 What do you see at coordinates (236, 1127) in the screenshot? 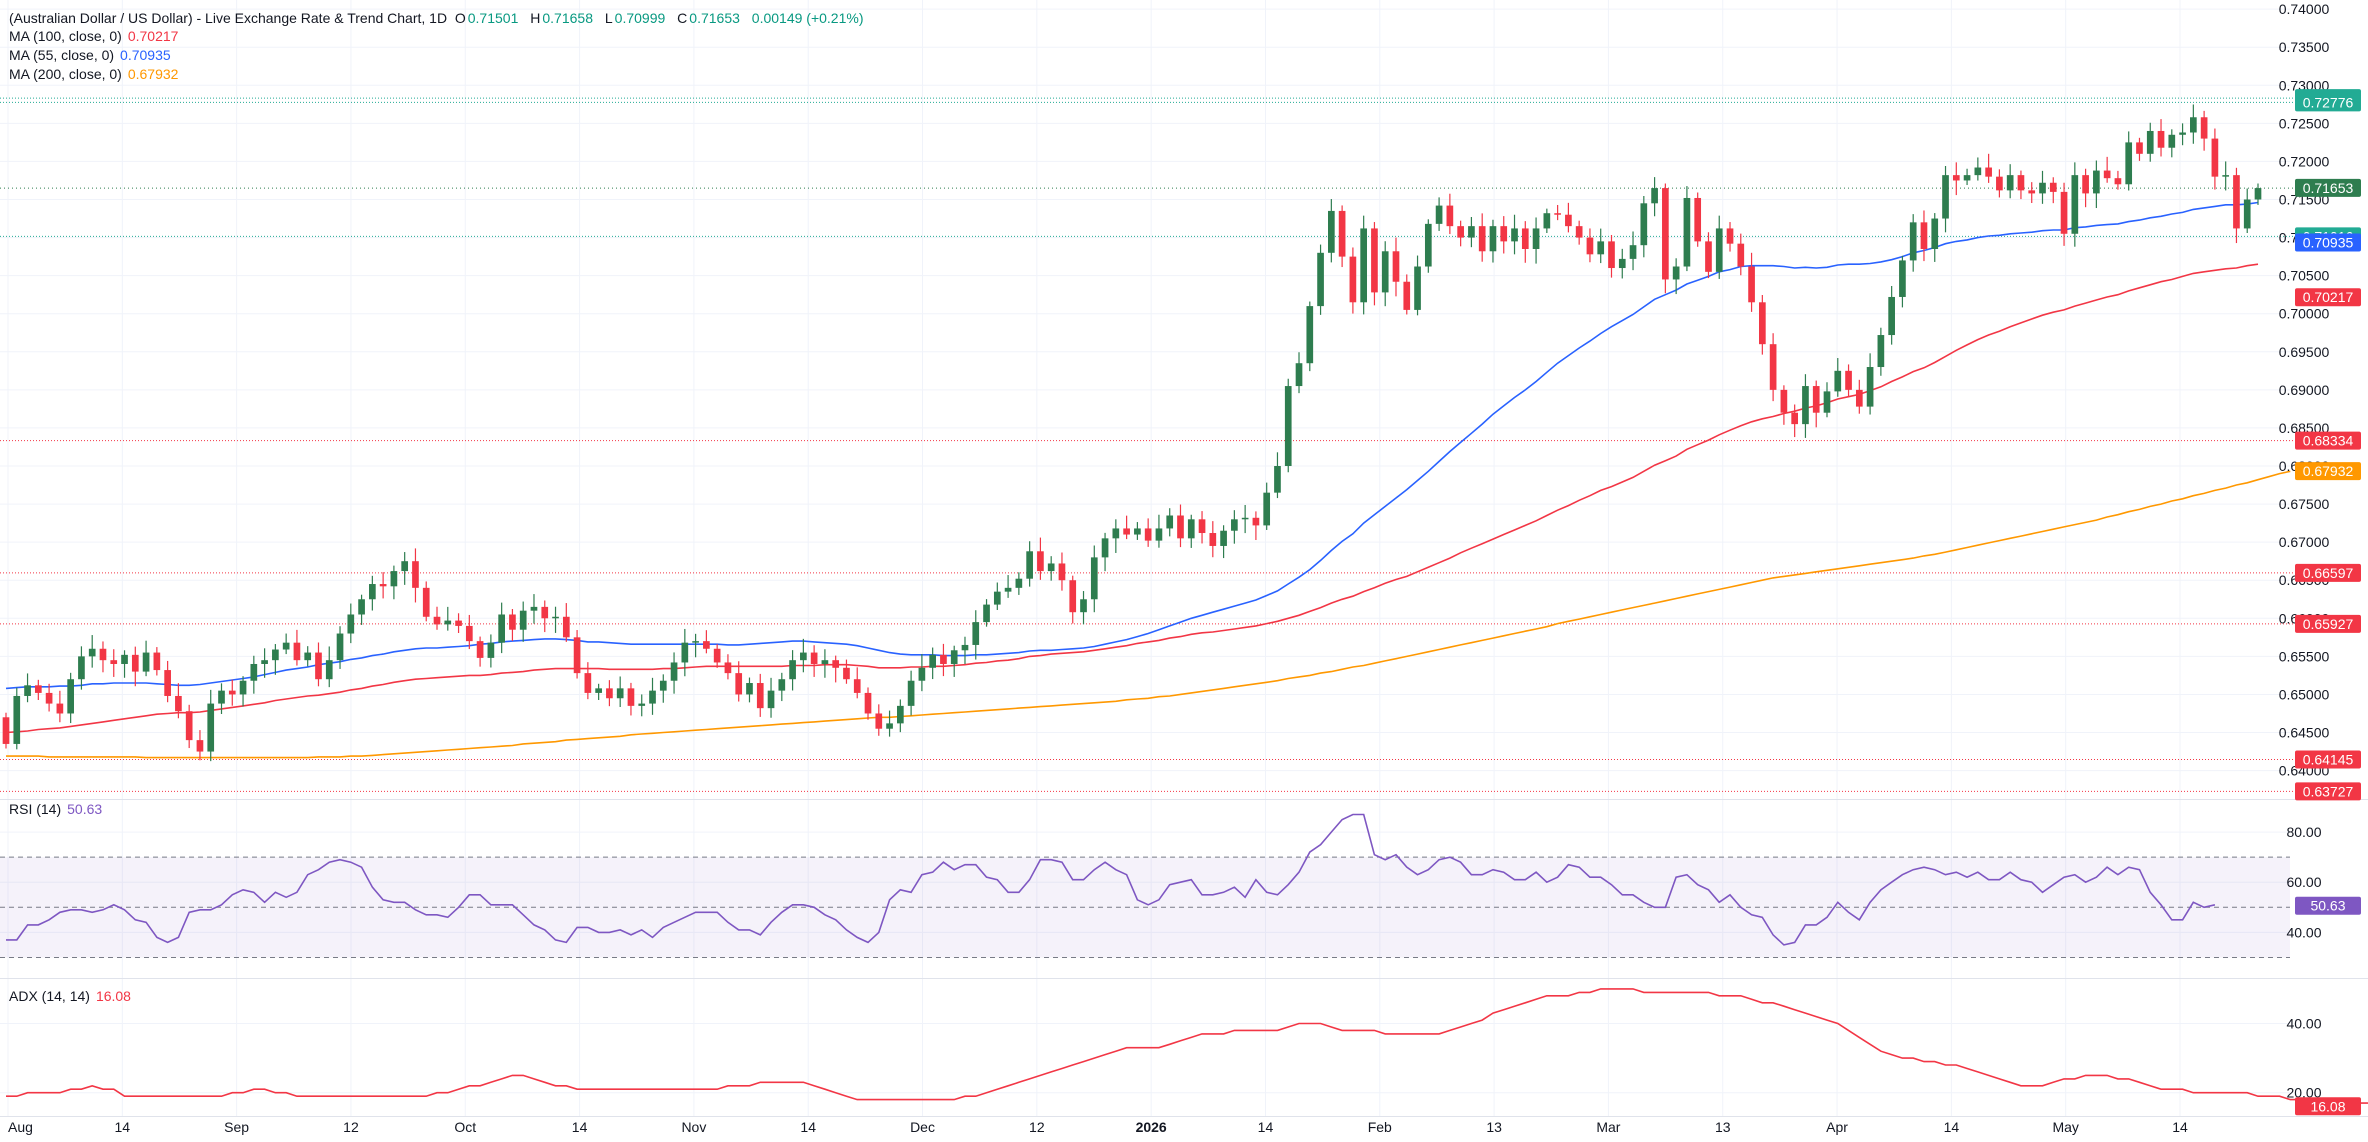
I see `time-tick-label: Sep` at bounding box center [236, 1127].